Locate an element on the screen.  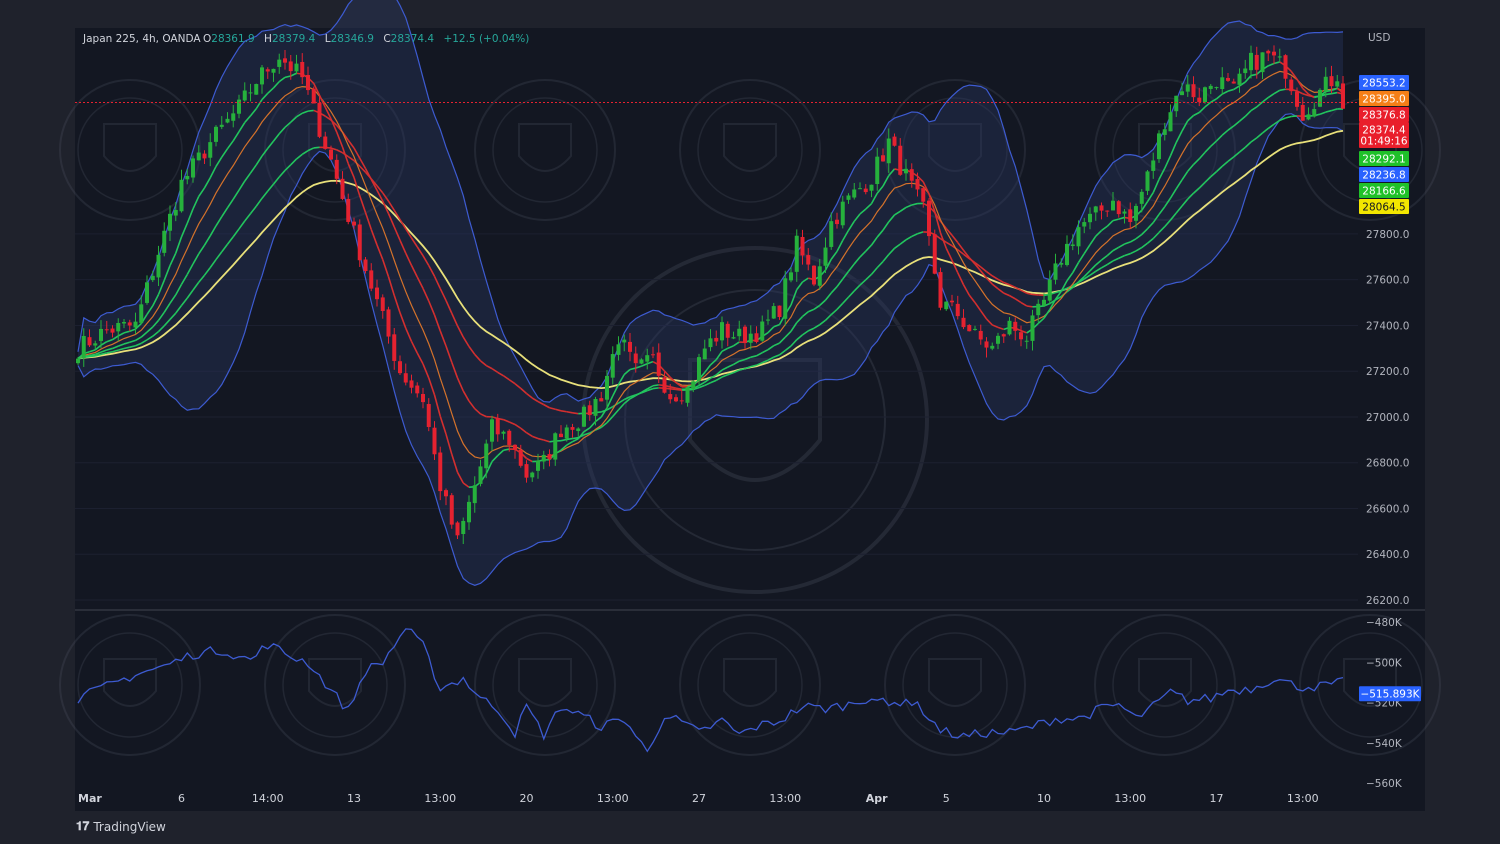
indicator-axis: −480K−500K−520K−540K−560K is located at coordinates (1384, 703).